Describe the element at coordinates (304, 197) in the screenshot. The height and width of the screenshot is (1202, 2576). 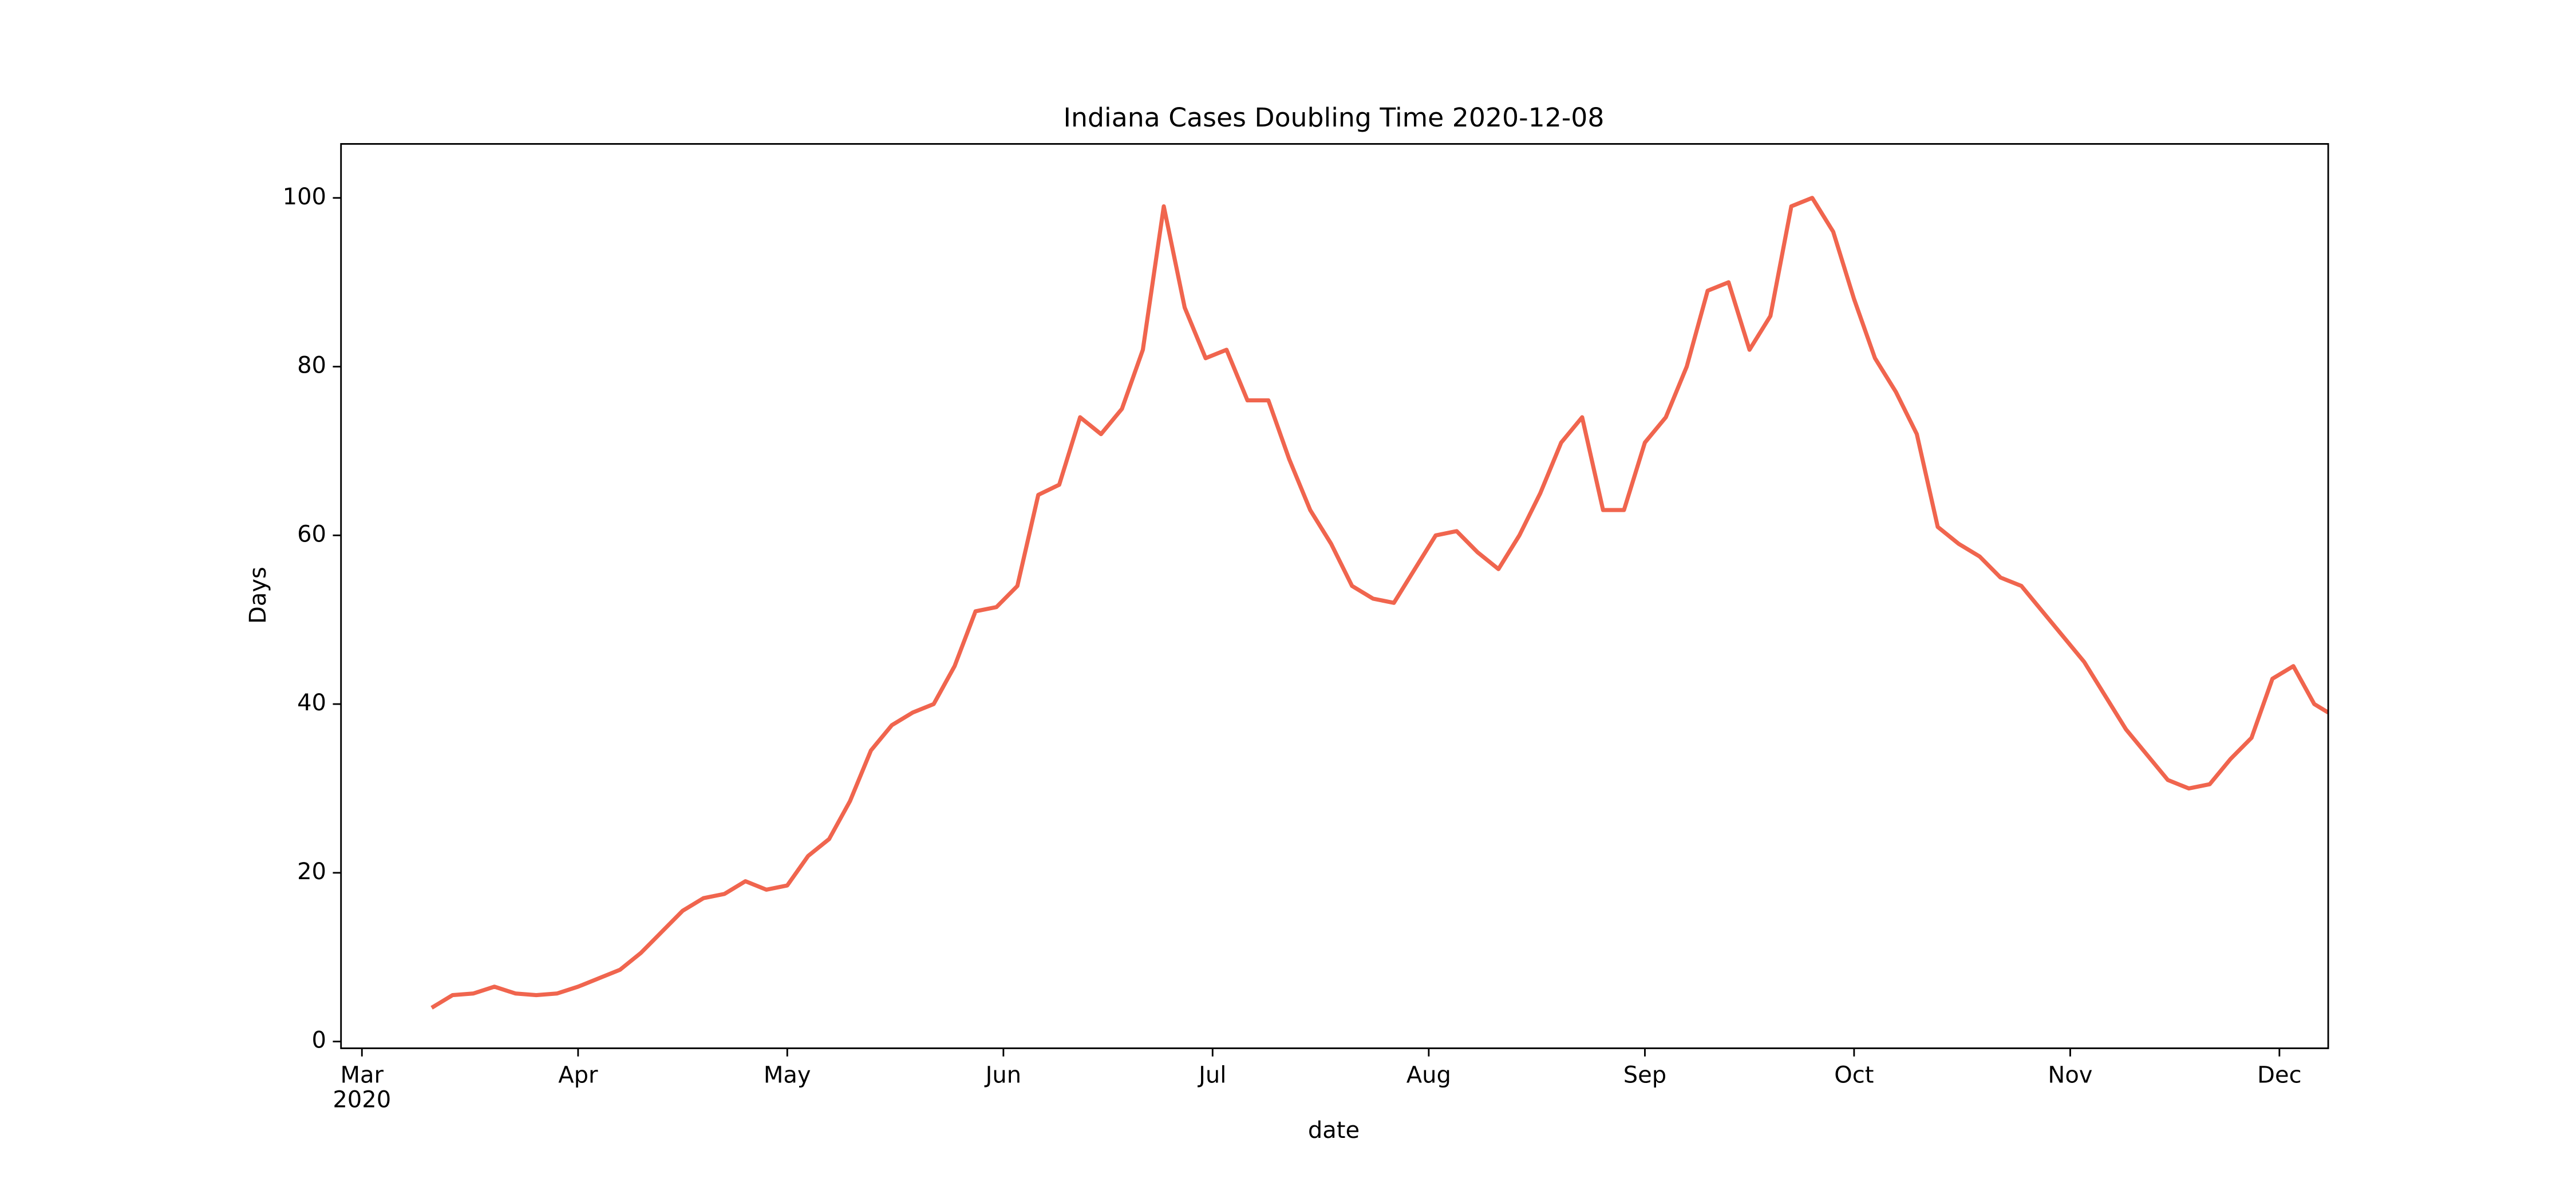
I see `y-tick-label: 100` at that location.